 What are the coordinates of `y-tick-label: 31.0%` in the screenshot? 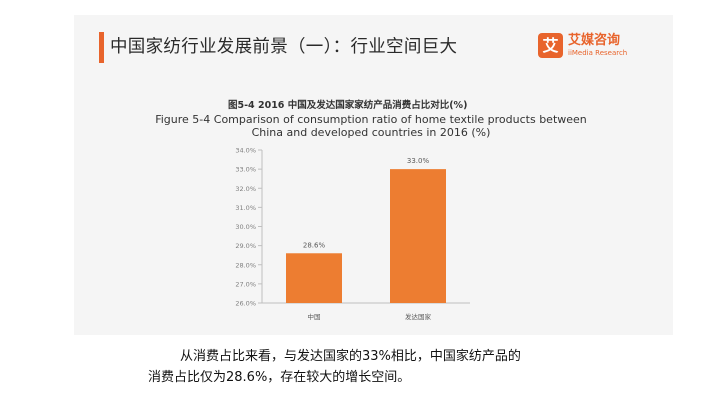 It's located at (245, 208).